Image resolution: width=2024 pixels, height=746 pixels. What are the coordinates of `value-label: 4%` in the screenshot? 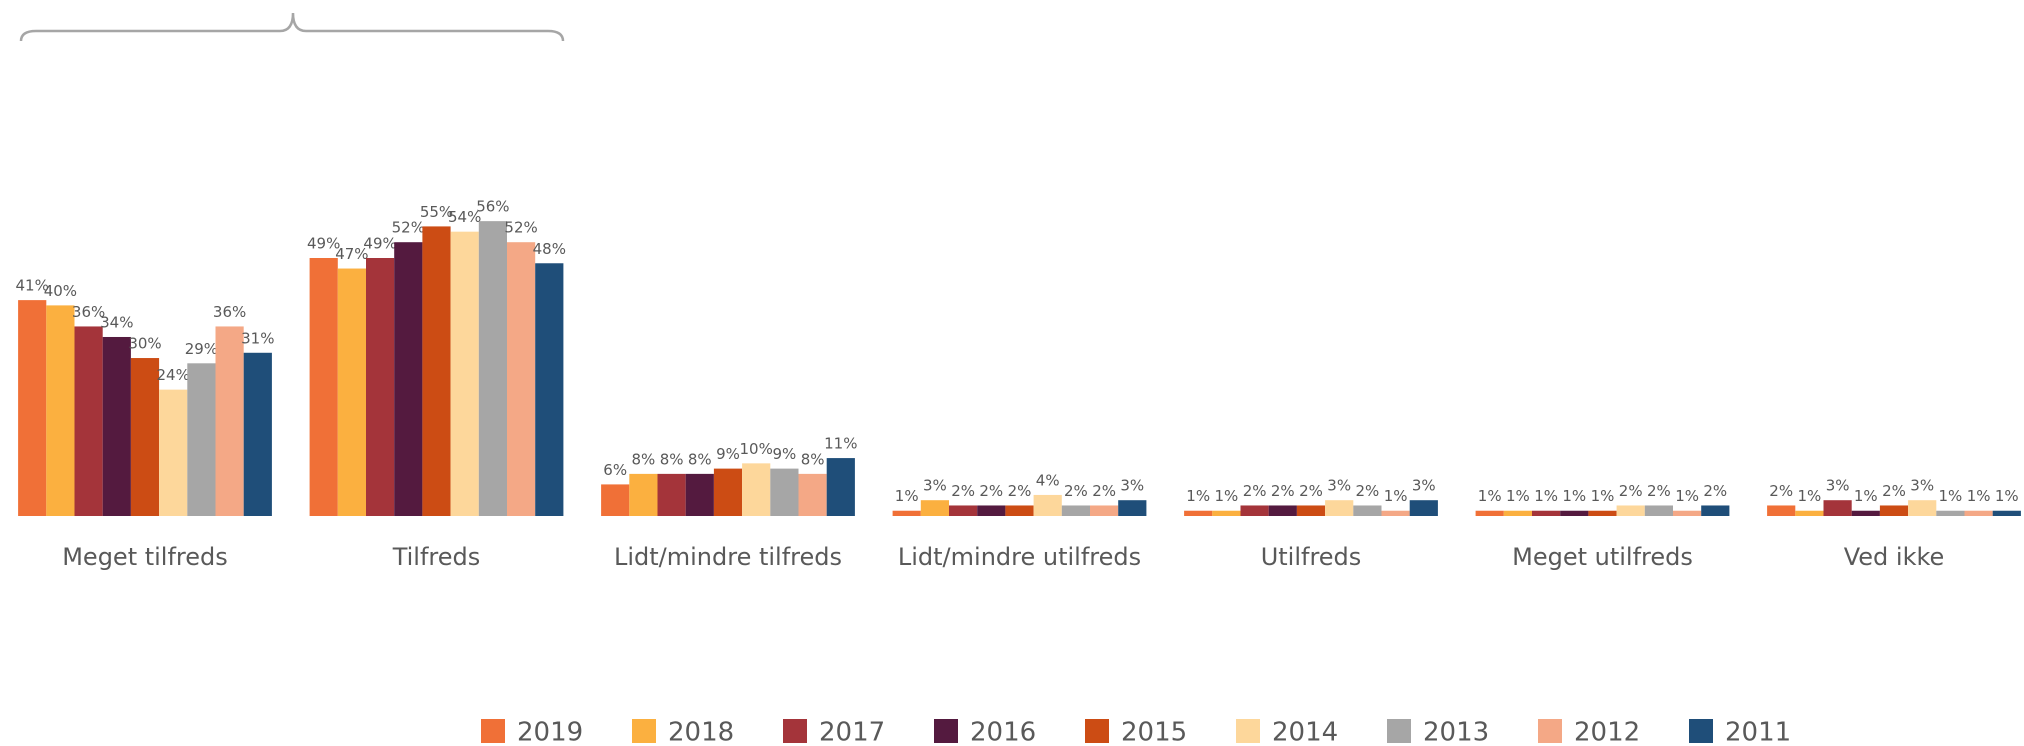 It's located at (1048, 480).